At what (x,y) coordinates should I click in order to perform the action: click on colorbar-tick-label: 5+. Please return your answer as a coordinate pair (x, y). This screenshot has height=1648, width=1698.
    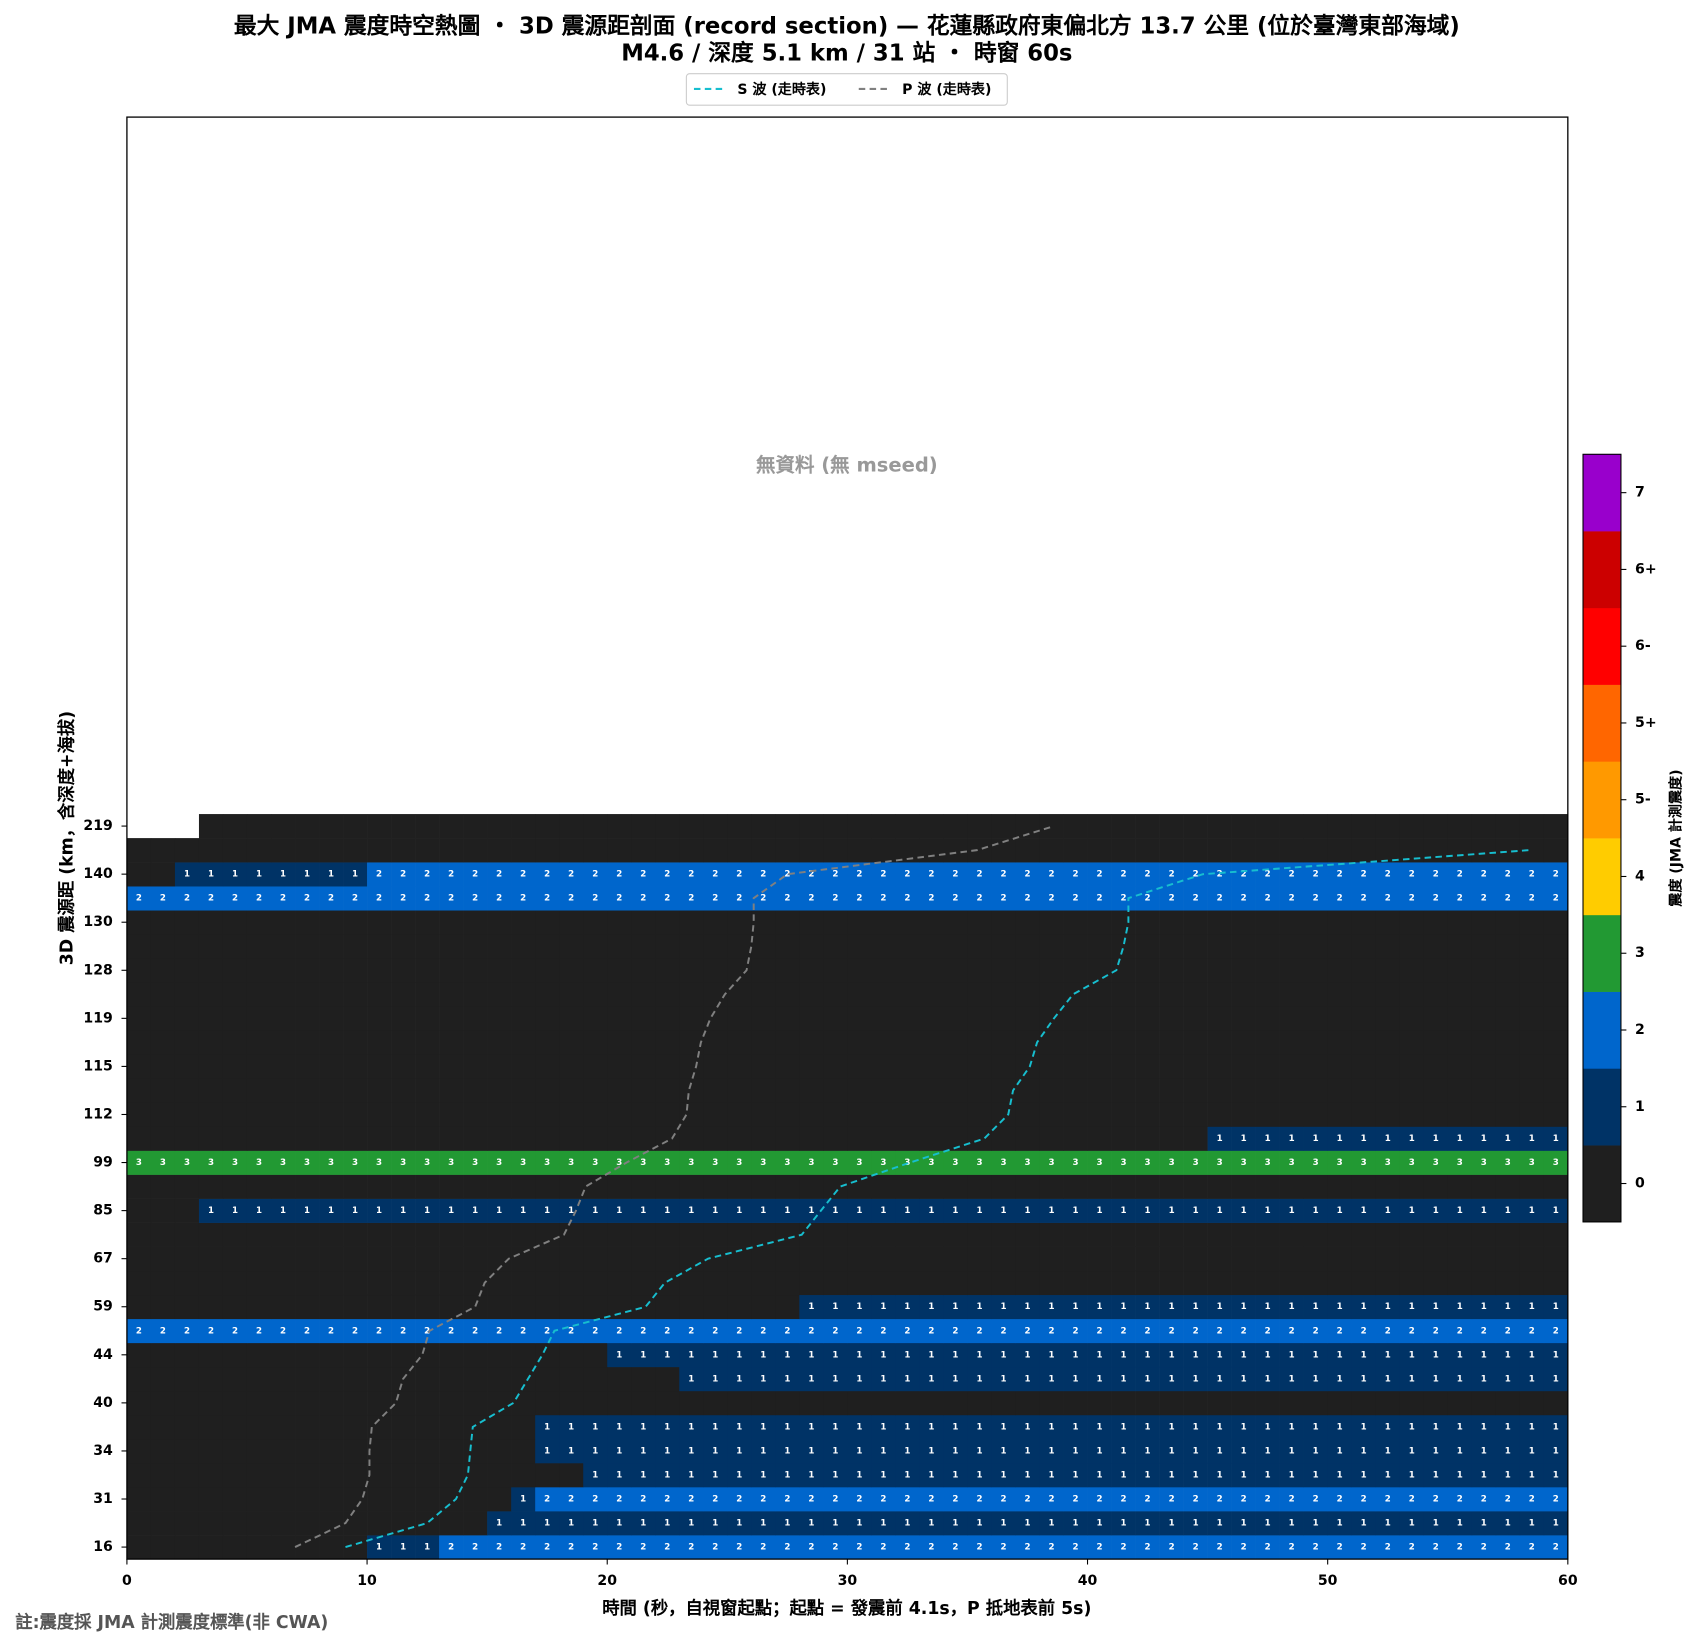
    Looking at the image, I should click on (1646, 723).